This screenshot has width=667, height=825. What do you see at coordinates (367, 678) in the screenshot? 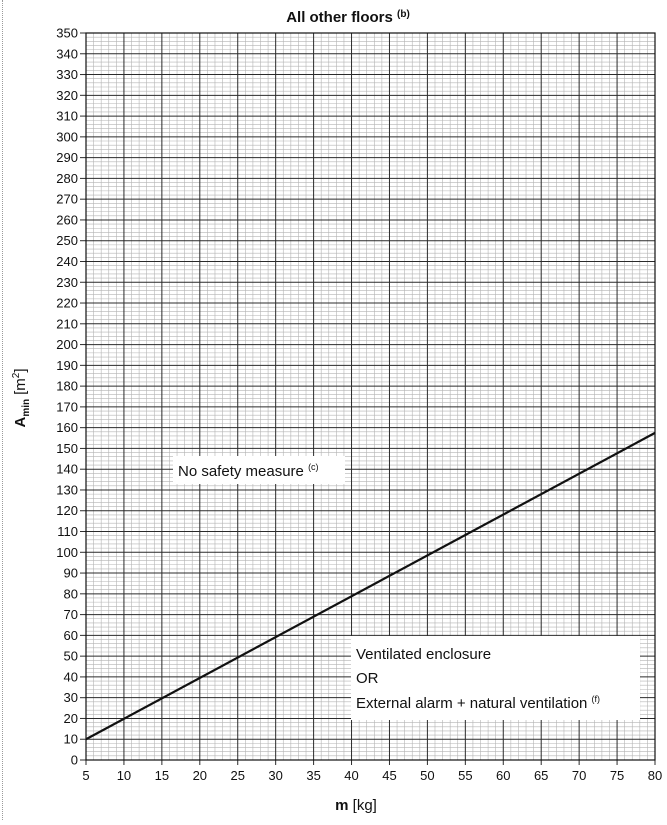
I see `annotation-lower-line2: OR` at bounding box center [367, 678].